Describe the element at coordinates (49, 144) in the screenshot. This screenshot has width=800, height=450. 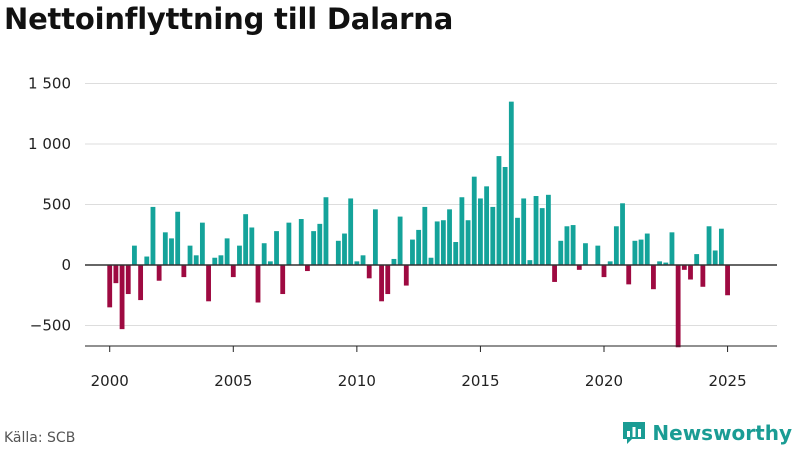
I see `y-tick-label: 1 000` at that location.